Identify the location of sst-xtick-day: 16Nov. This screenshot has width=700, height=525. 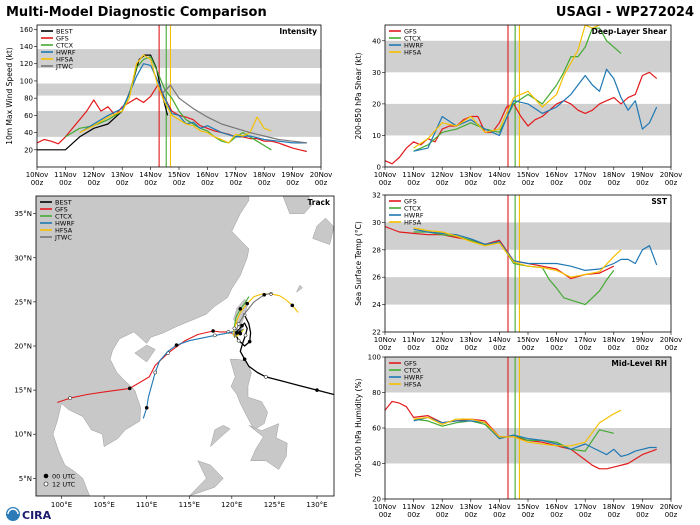
(556, 340).